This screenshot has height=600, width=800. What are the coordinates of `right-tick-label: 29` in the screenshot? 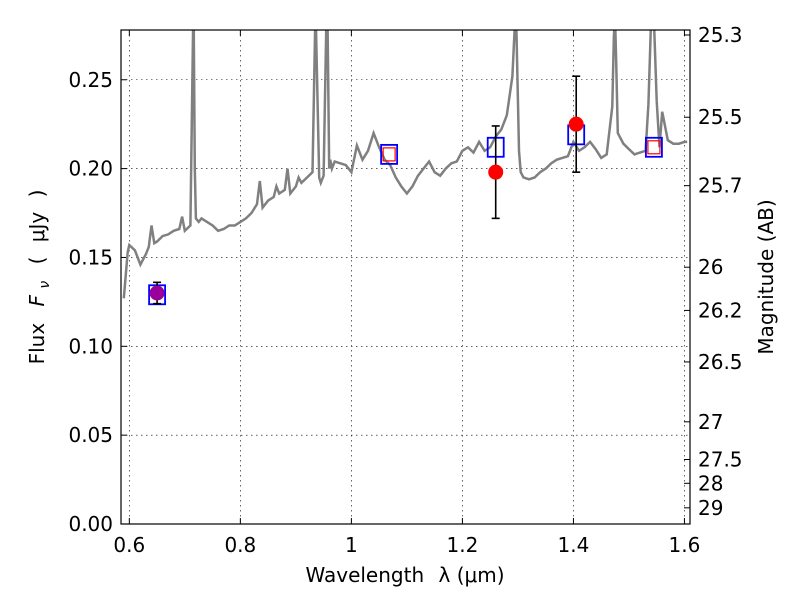 It's located at (710, 508).